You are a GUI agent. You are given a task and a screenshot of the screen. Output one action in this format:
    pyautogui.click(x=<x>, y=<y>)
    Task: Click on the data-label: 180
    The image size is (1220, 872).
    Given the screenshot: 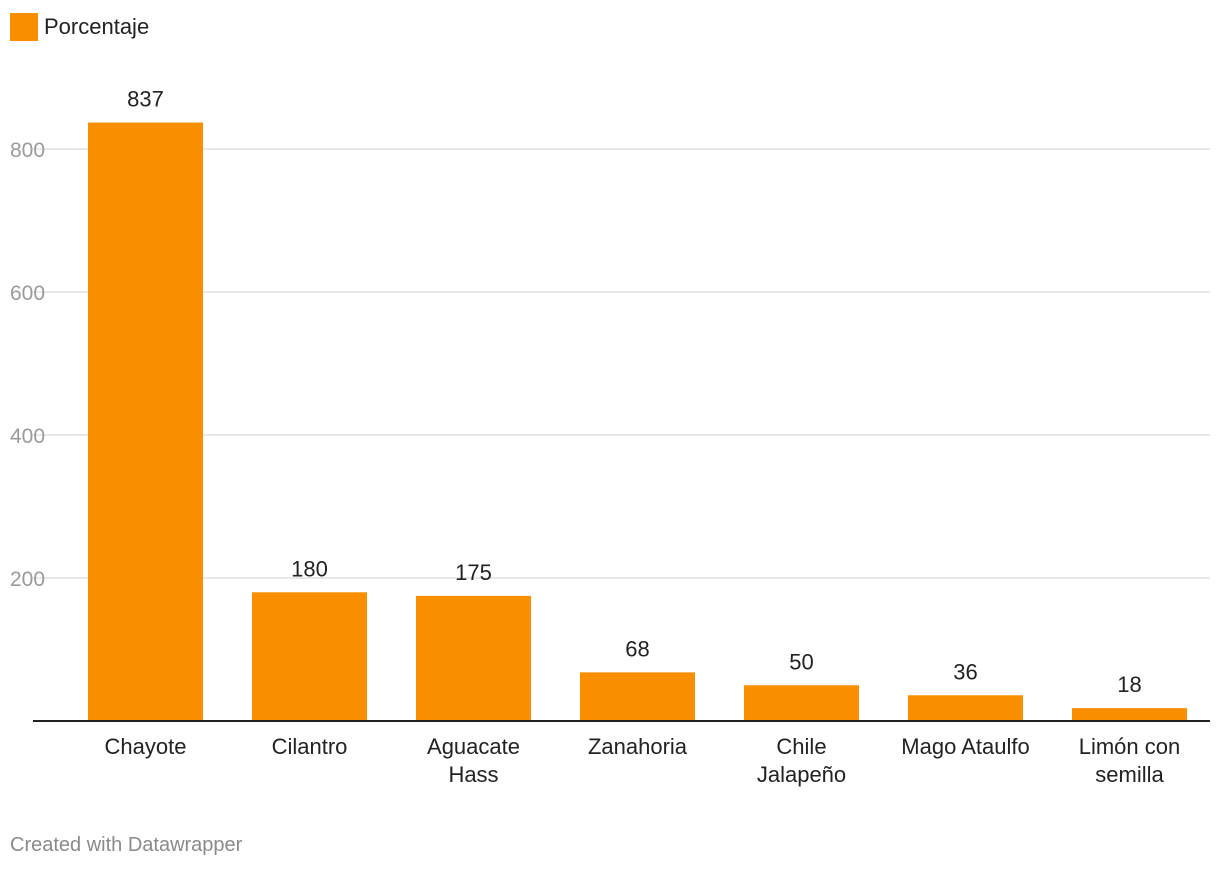 What is the action you would take?
    pyautogui.click(x=309, y=568)
    